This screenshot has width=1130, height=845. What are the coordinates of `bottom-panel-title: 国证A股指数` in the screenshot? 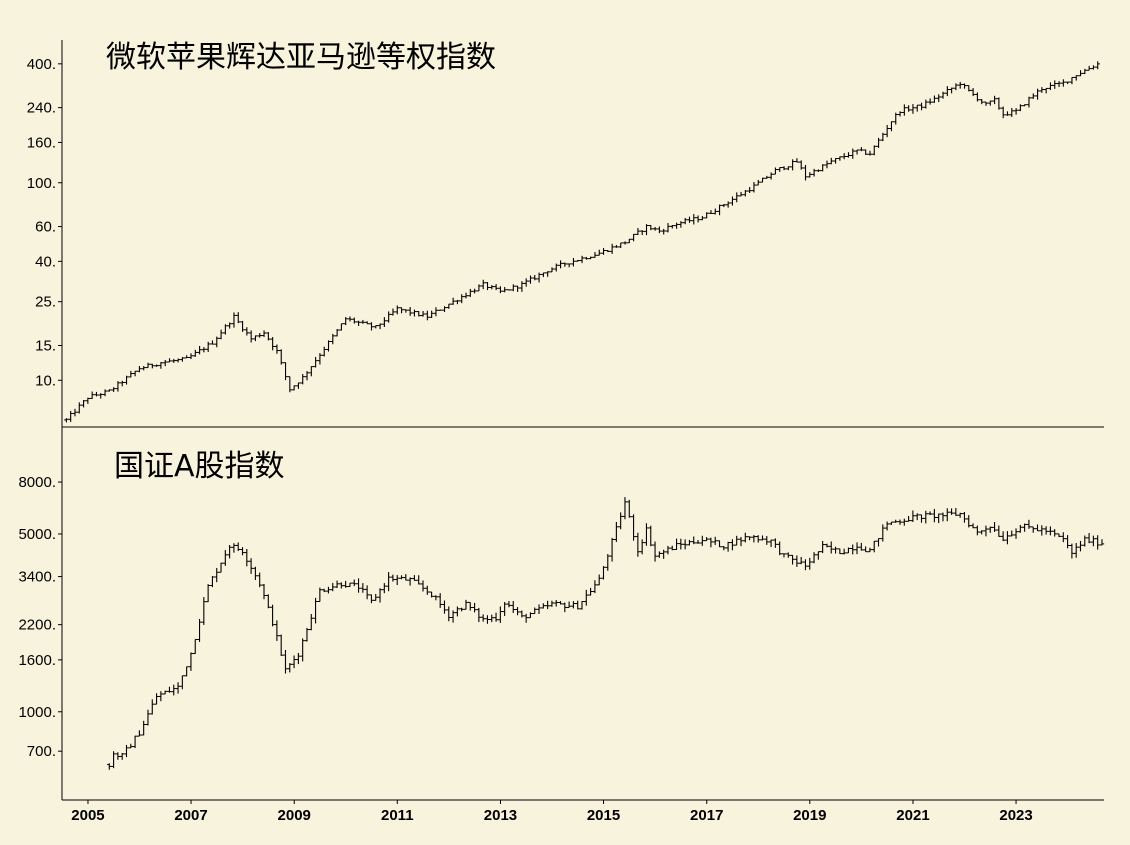 It's located at (199, 466).